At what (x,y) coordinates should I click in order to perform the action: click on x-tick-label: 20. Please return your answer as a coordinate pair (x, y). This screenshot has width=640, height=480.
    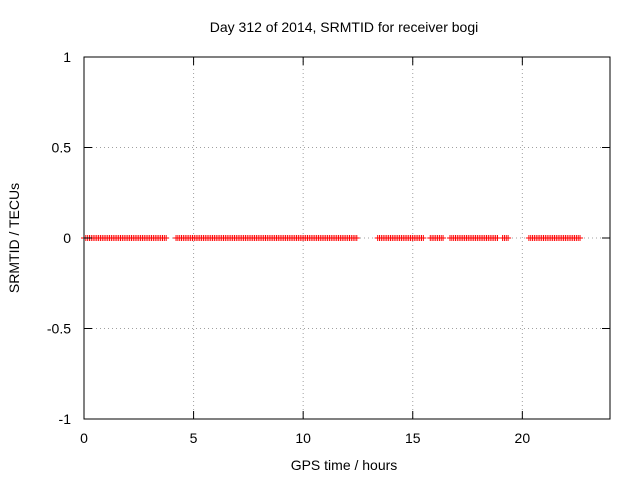
    Looking at the image, I should click on (523, 438).